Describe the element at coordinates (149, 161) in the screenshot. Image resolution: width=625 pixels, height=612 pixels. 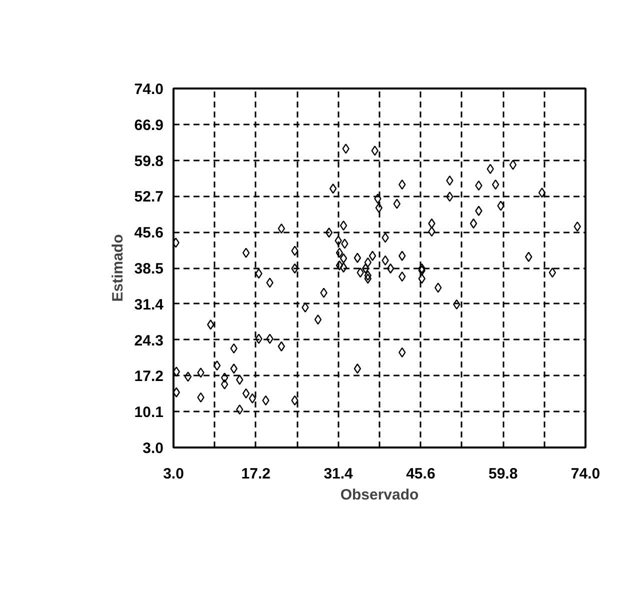
I see `y-tick-label: 59.8` at that location.